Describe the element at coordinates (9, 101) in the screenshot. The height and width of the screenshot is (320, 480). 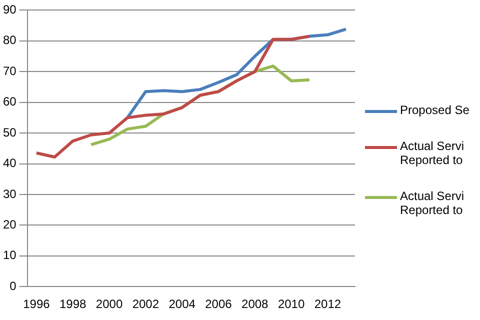
I see `y-tick-label: 60` at that location.